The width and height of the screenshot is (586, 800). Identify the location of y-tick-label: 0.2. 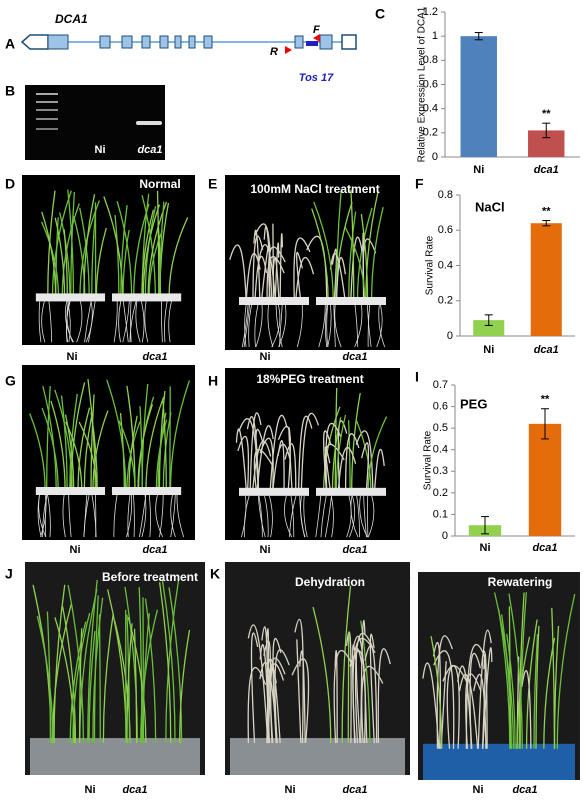
(445, 301).